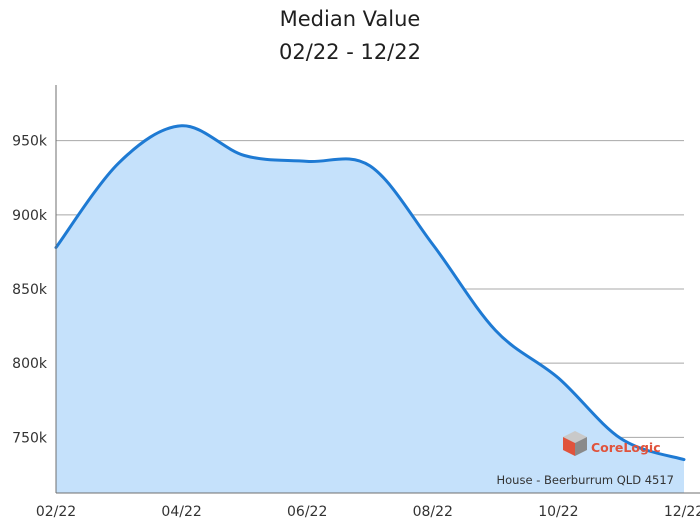  Describe the element at coordinates (558, 378) in the screenshot. I see `data-point: 10/22: 790000` at that location.